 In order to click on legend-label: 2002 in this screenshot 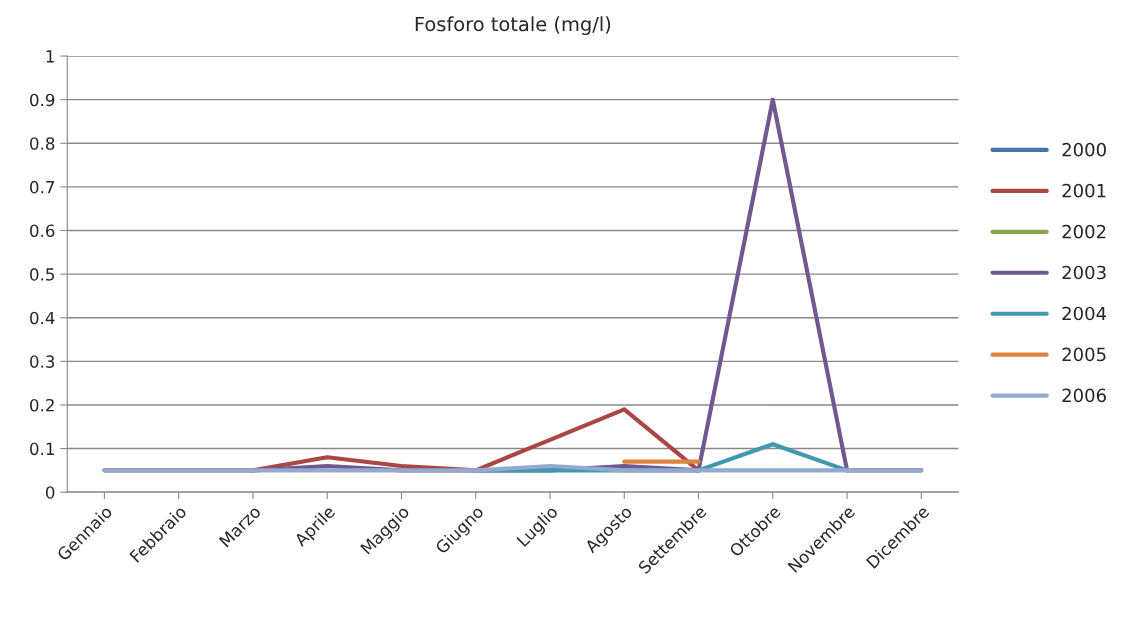, I will do `click(1084, 231)`.